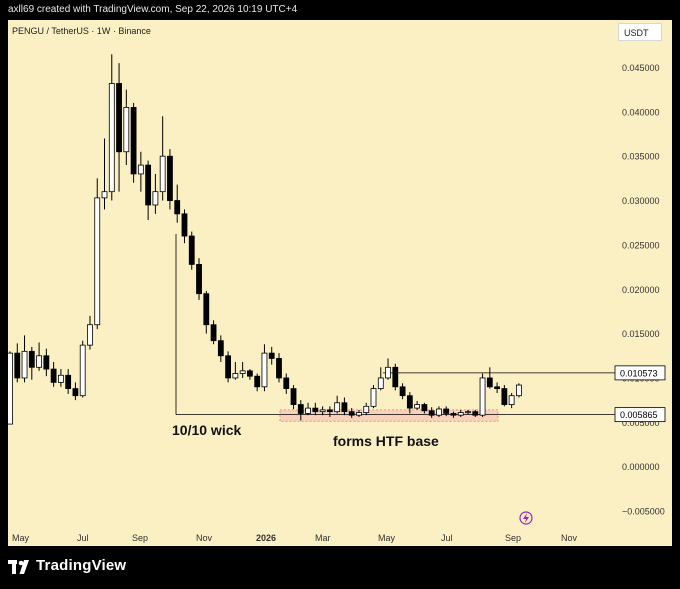  Describe the element at coordinates (641, 201) in the screenshot. I see `y-tick-label: 0.030000` at that location.